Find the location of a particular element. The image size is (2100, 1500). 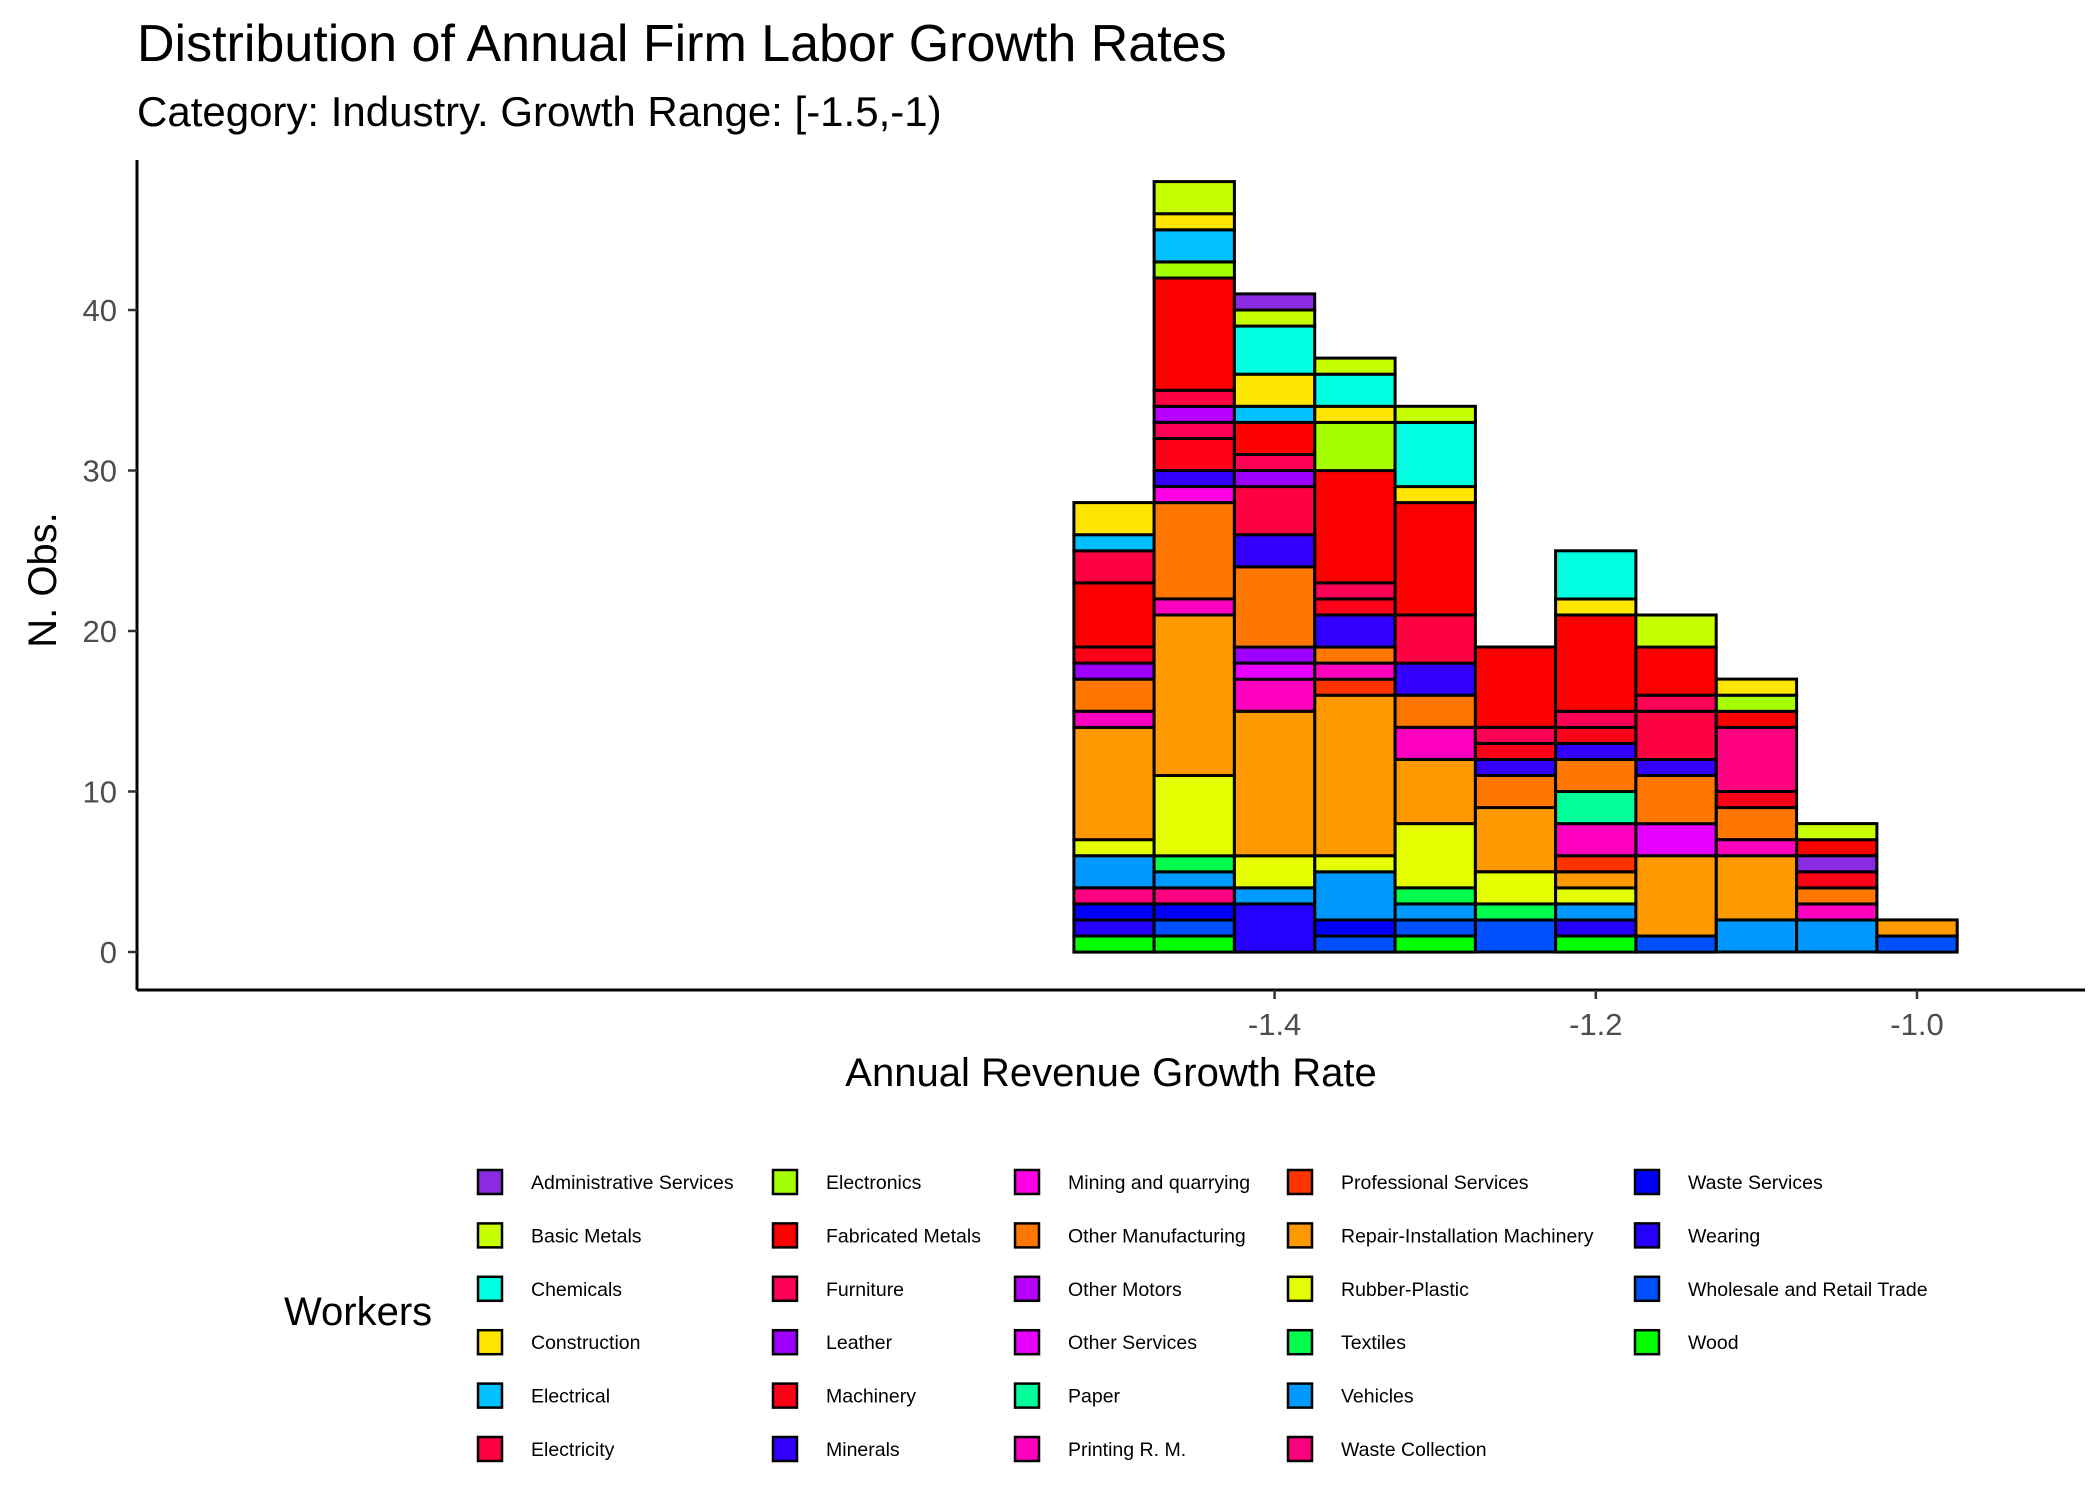

legend-label: Fabricated Metals is located at coordinates (903, 1236).